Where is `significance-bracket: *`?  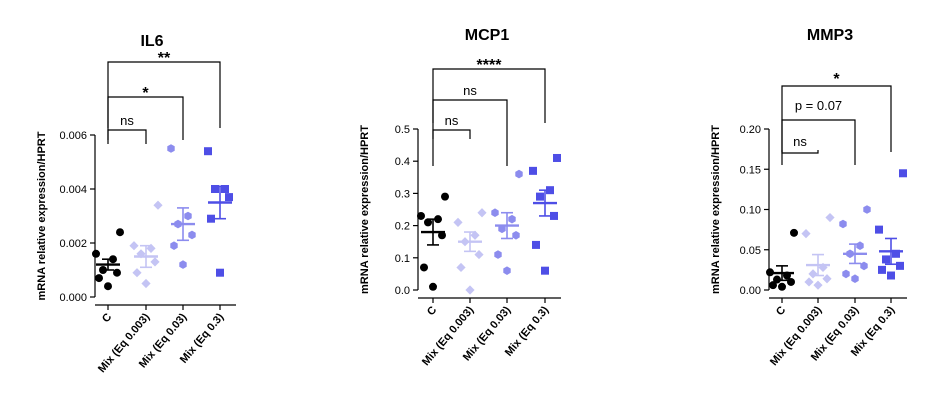
significance-bracket: * is located at coordinates (836, 111).